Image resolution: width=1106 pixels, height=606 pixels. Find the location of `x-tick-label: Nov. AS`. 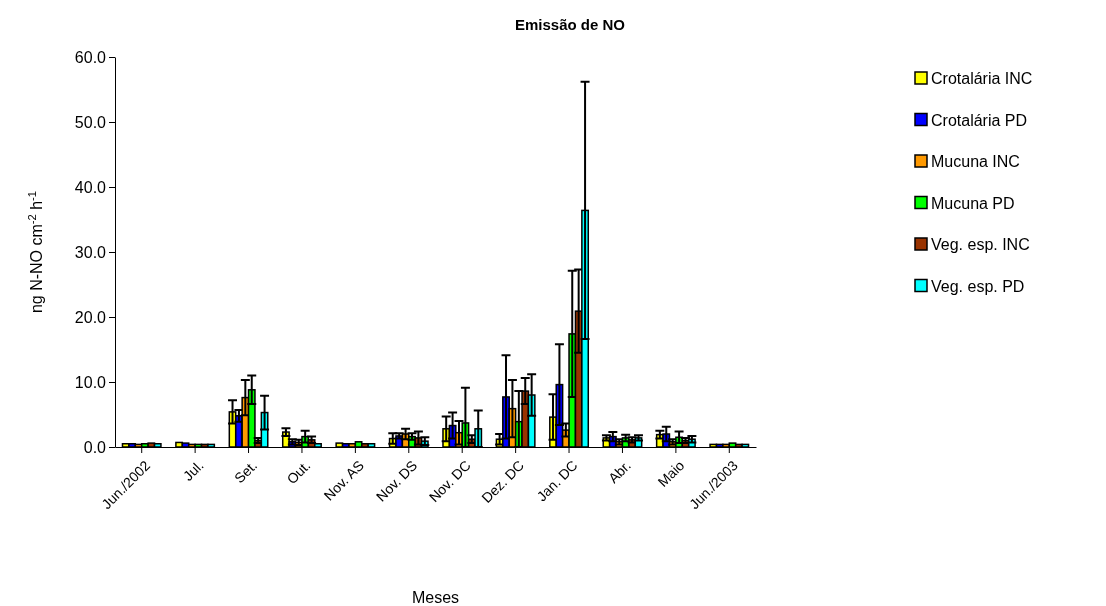

x-tick-label: Nov. AS is located at coordinates (343, 480).